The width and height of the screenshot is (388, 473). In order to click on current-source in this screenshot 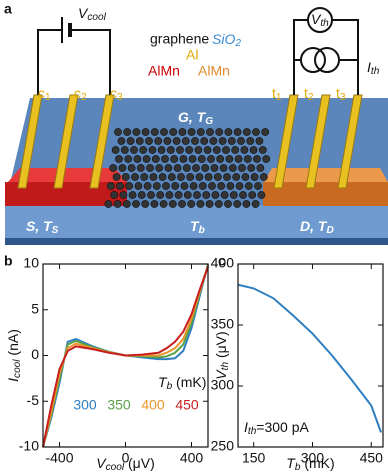, I will do `click(327, 60)`.